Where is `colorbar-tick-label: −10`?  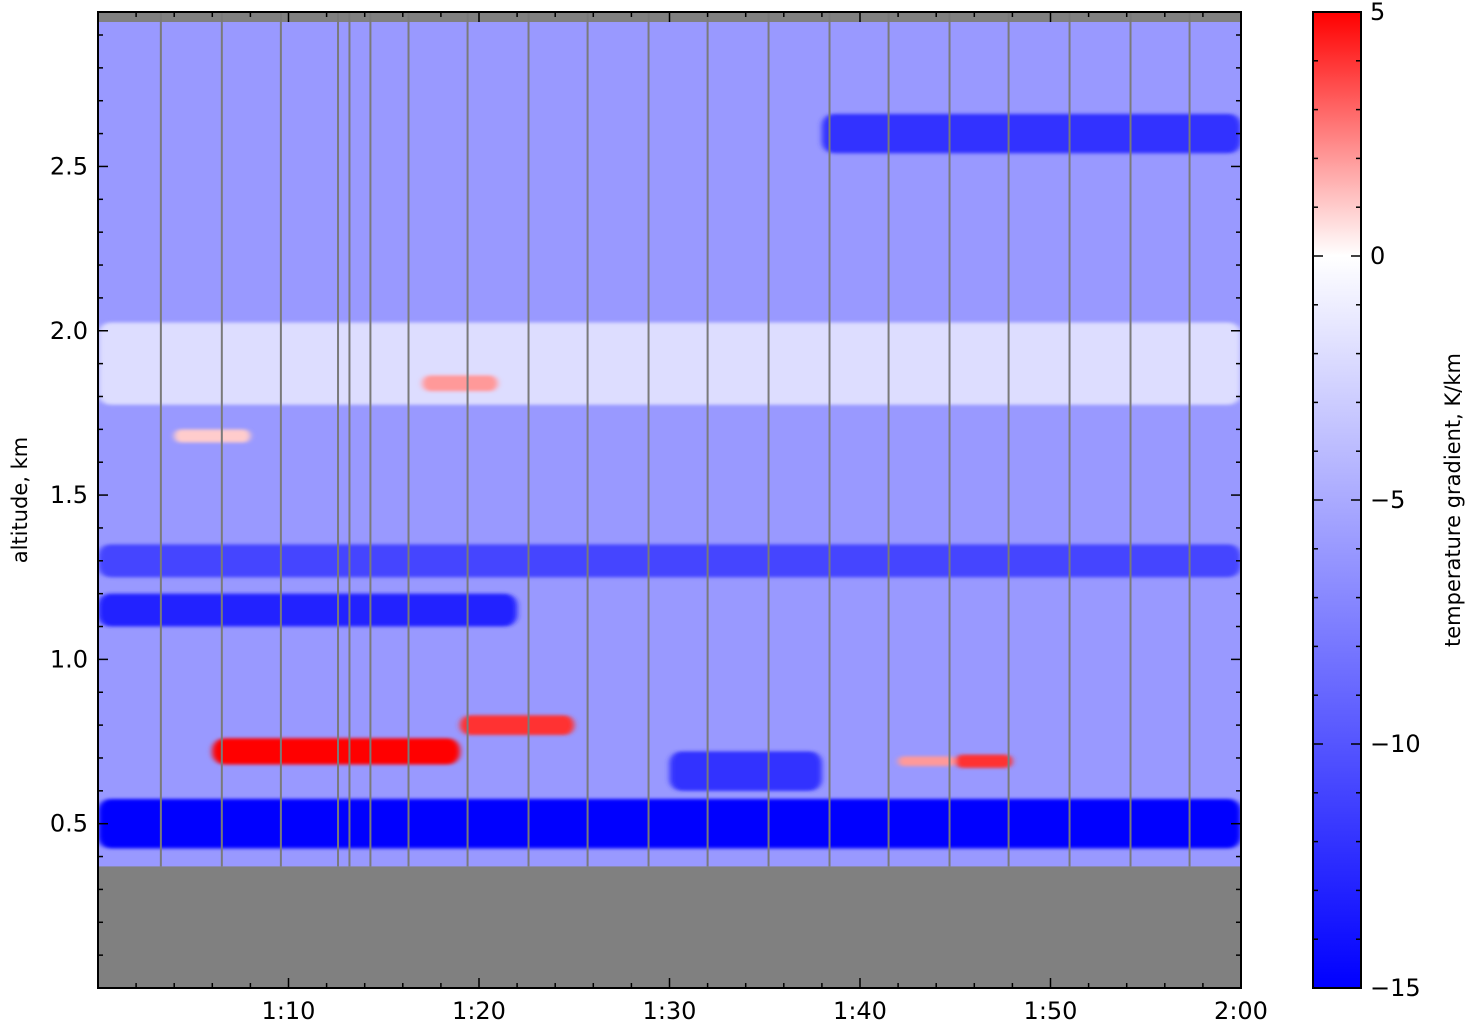
colorbar-tick-label: −10 is located at coordinates (1395, 744).